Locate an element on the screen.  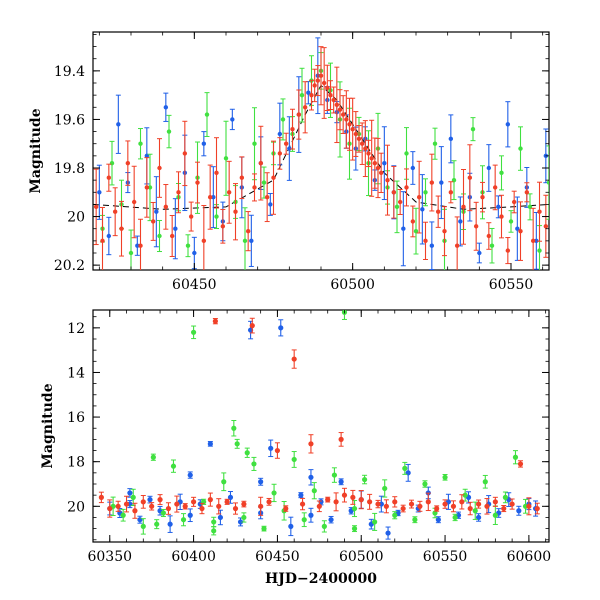
top-y-tick-label: 19.4 is located at coordinates (69, 72).